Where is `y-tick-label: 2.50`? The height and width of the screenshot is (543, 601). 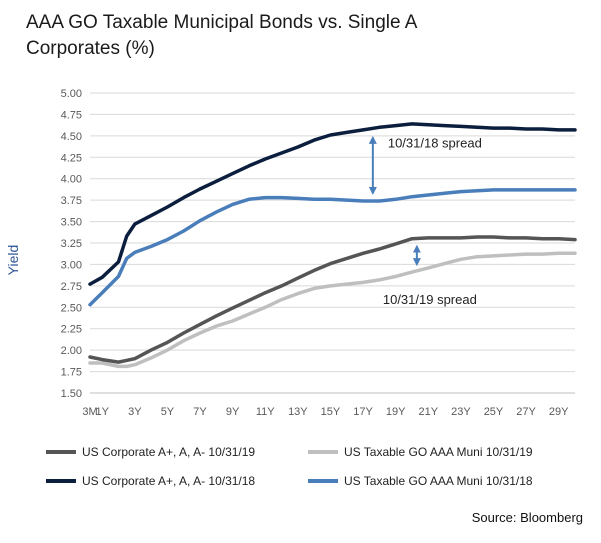 y-tick-label: 2.50 is located at coordinates (71, 308).